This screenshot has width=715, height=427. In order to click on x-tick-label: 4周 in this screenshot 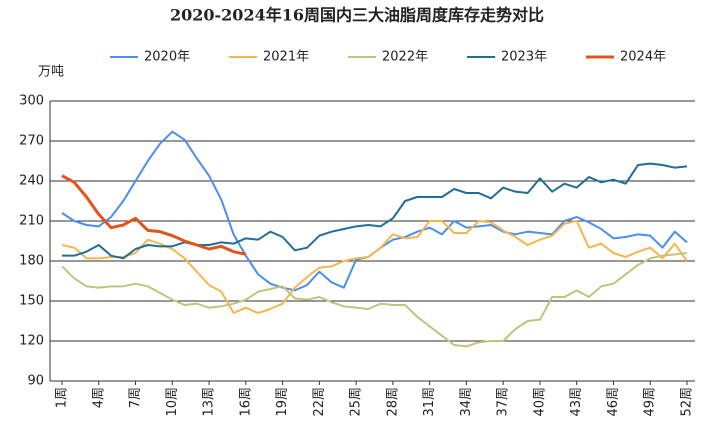, I will do `click(98, 397)`.